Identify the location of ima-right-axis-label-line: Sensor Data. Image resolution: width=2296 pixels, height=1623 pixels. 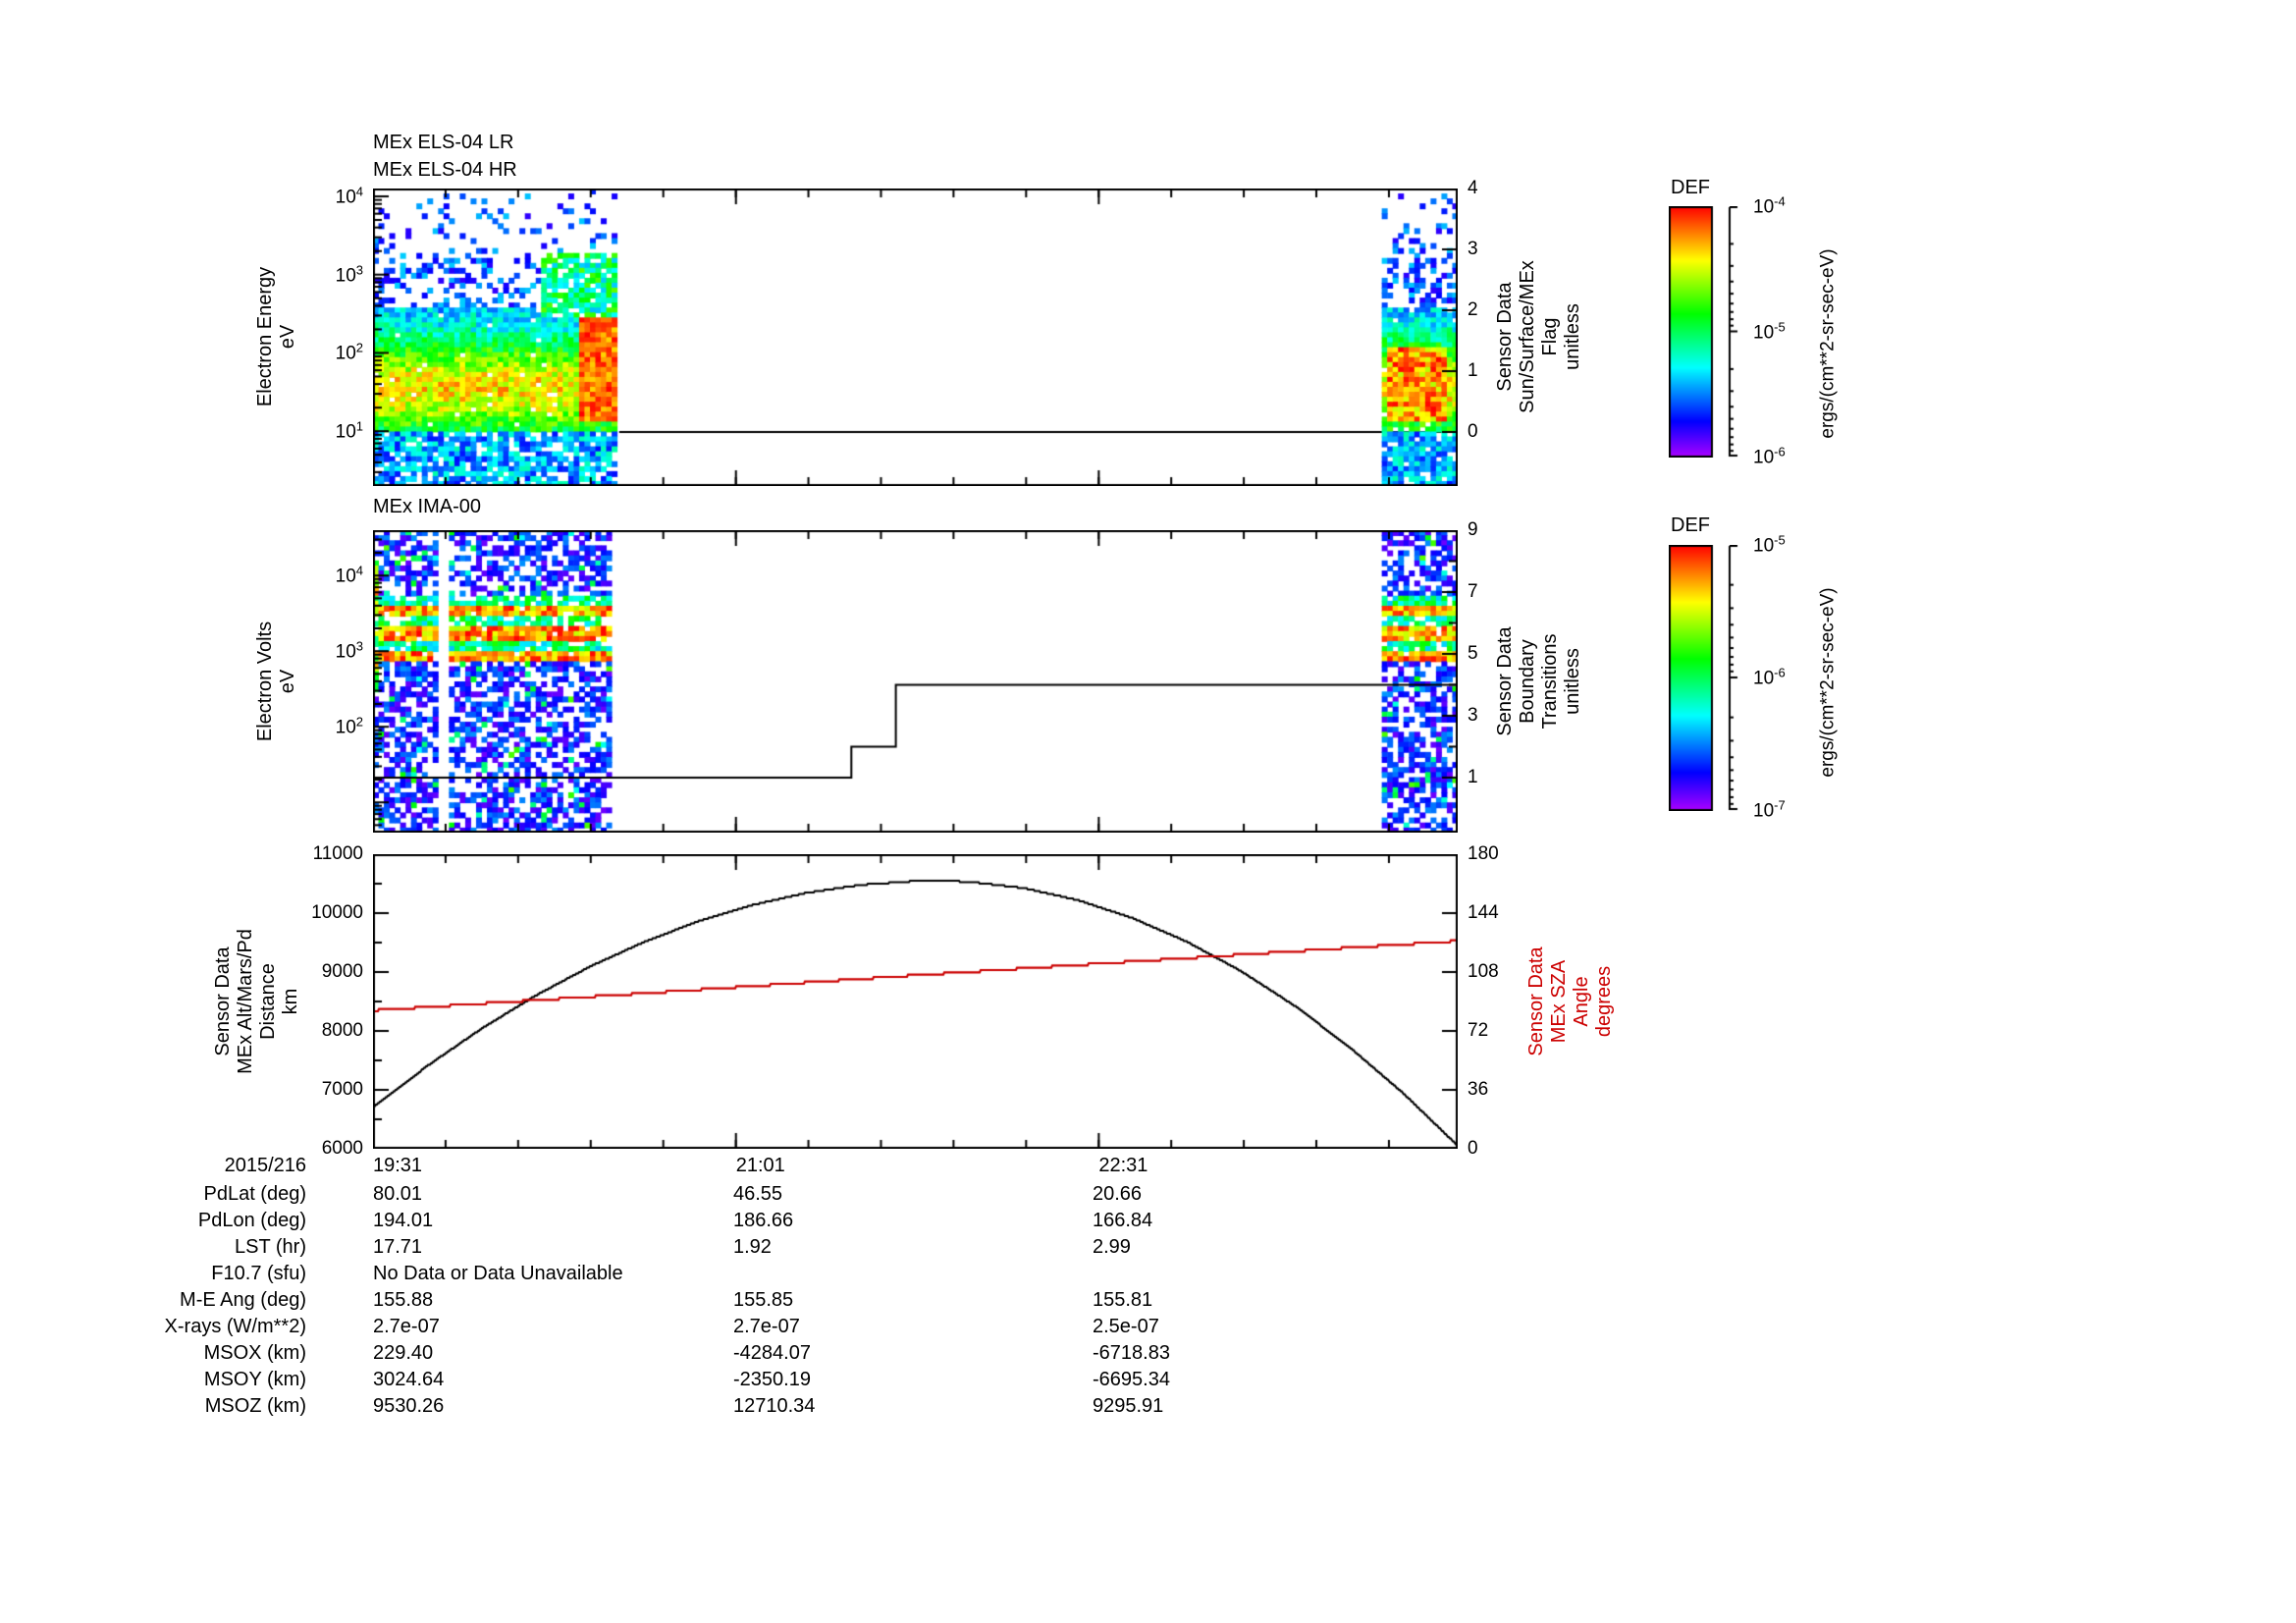
(1505, 681).